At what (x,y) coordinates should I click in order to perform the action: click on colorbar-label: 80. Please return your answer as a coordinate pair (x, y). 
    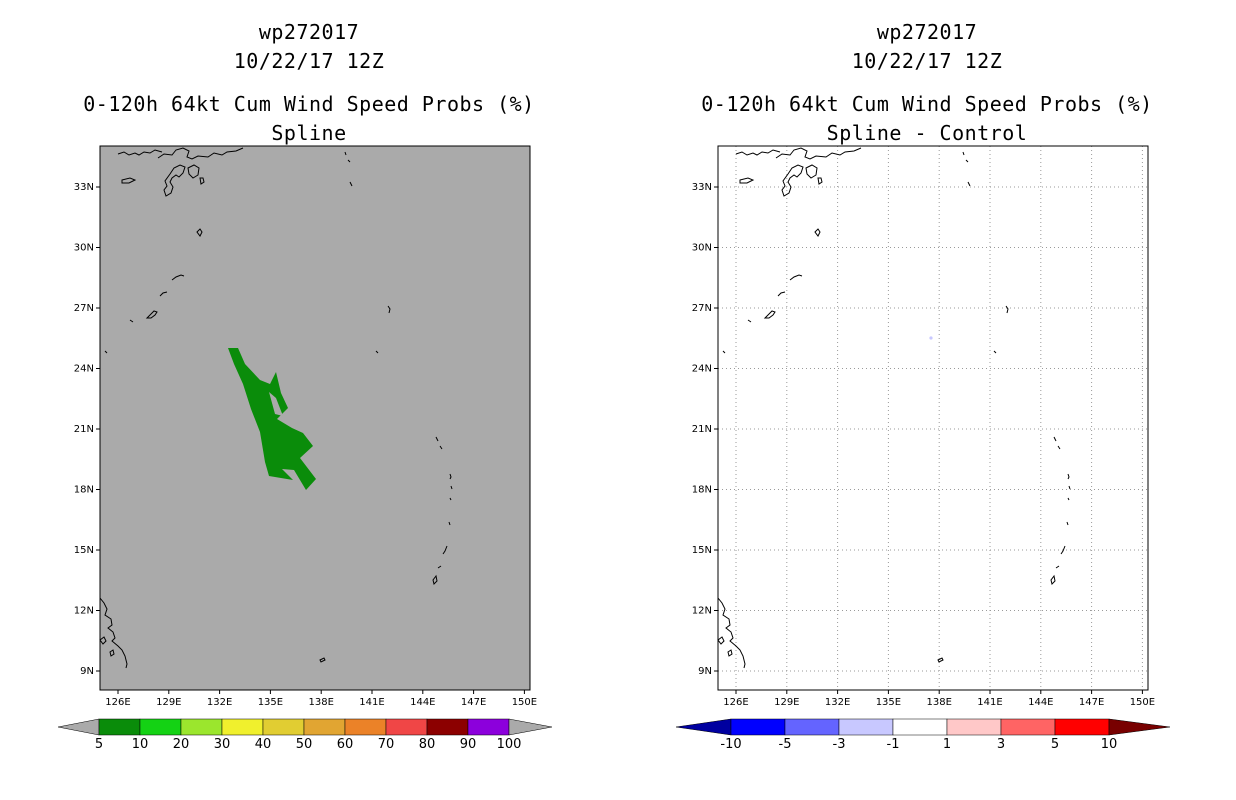
    Looking at the image, I should click on (427, 744).